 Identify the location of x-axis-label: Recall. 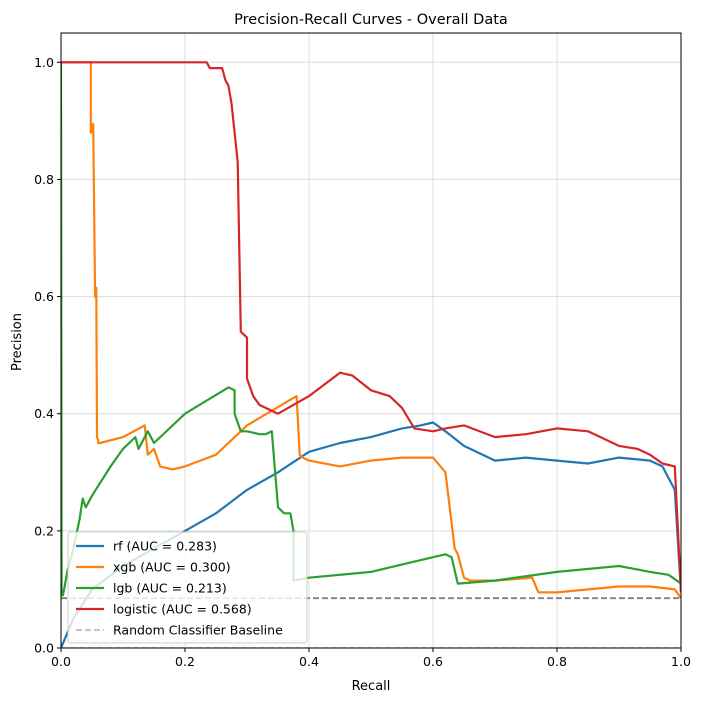
(371, 686).